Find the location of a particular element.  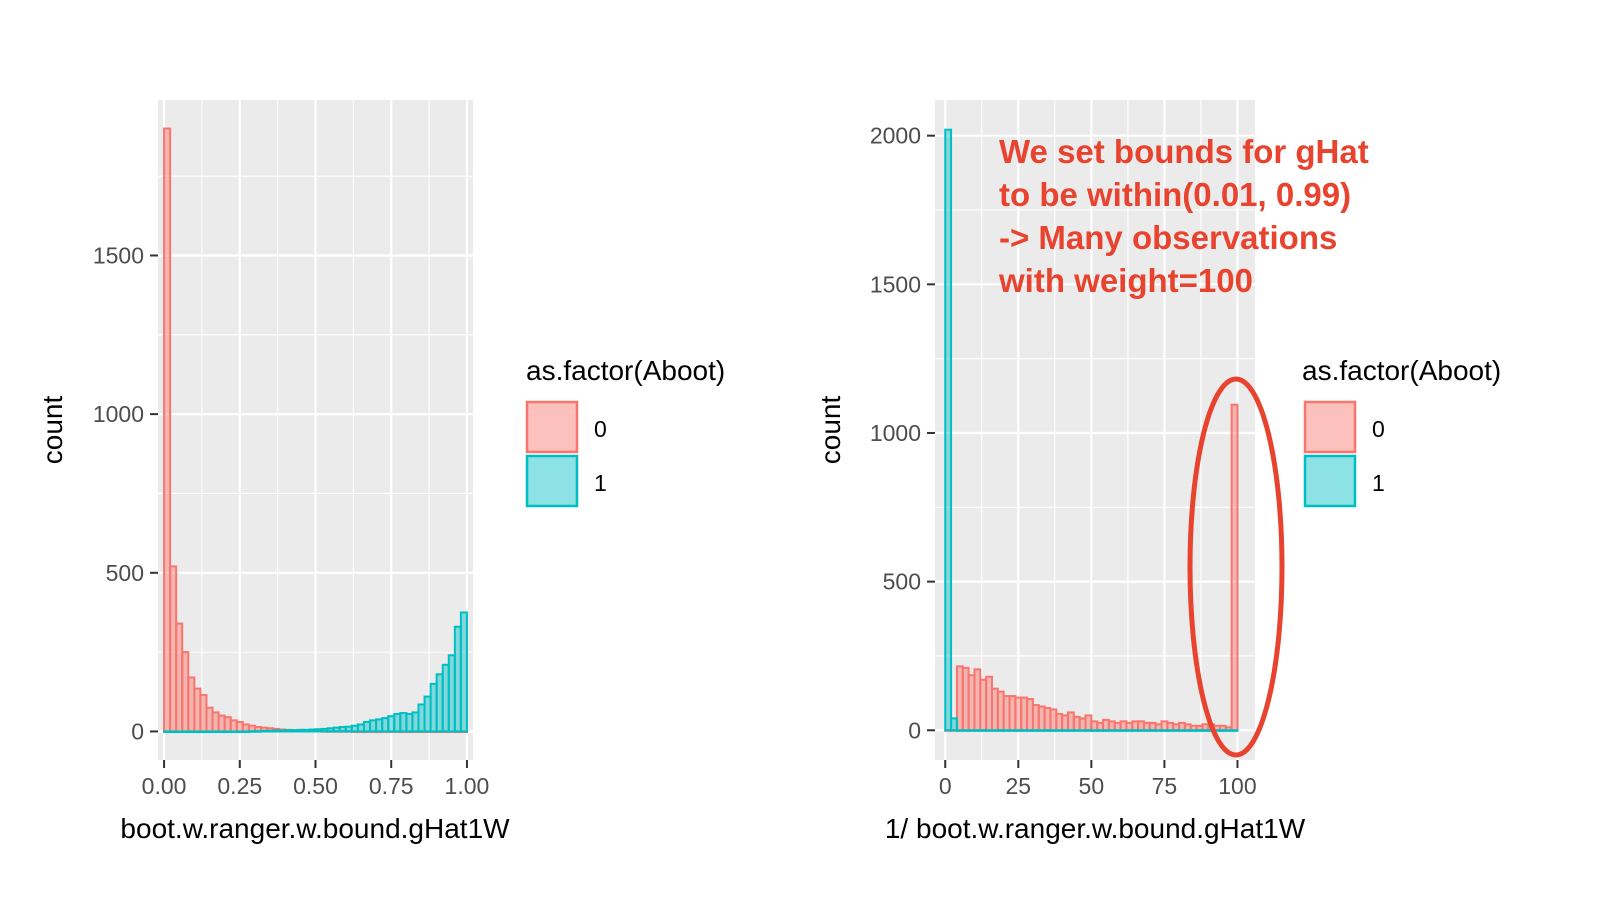

right-y-tick-label: 0 is located at coordinates (914, 730).